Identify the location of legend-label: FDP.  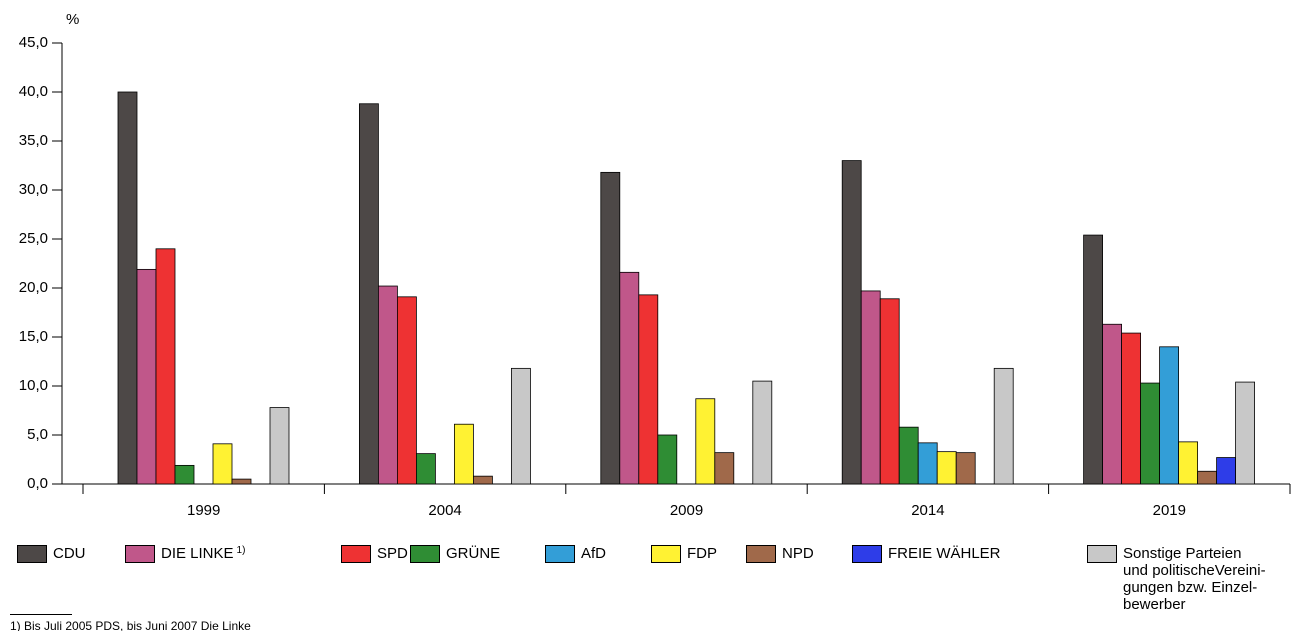
(702, 553).